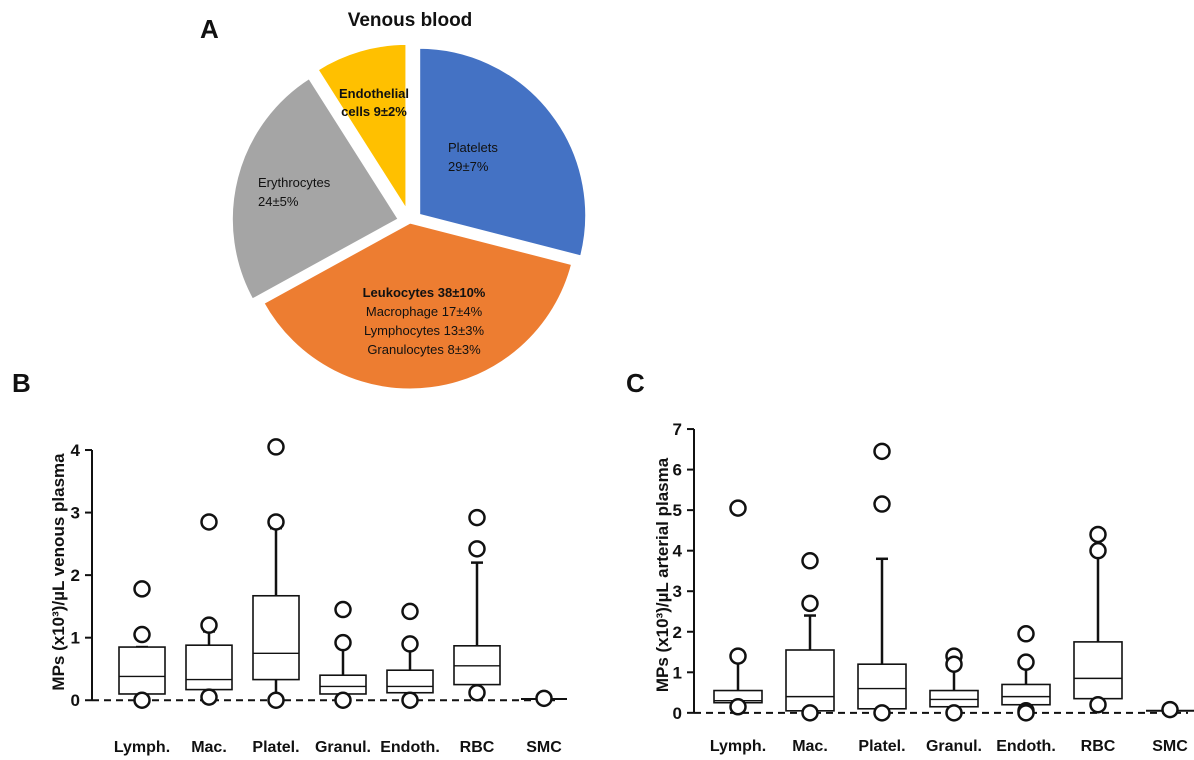 This screenshot has height=760, width=1194. I want to click on pie-slice-endothelial-cells, so click(361, 129).